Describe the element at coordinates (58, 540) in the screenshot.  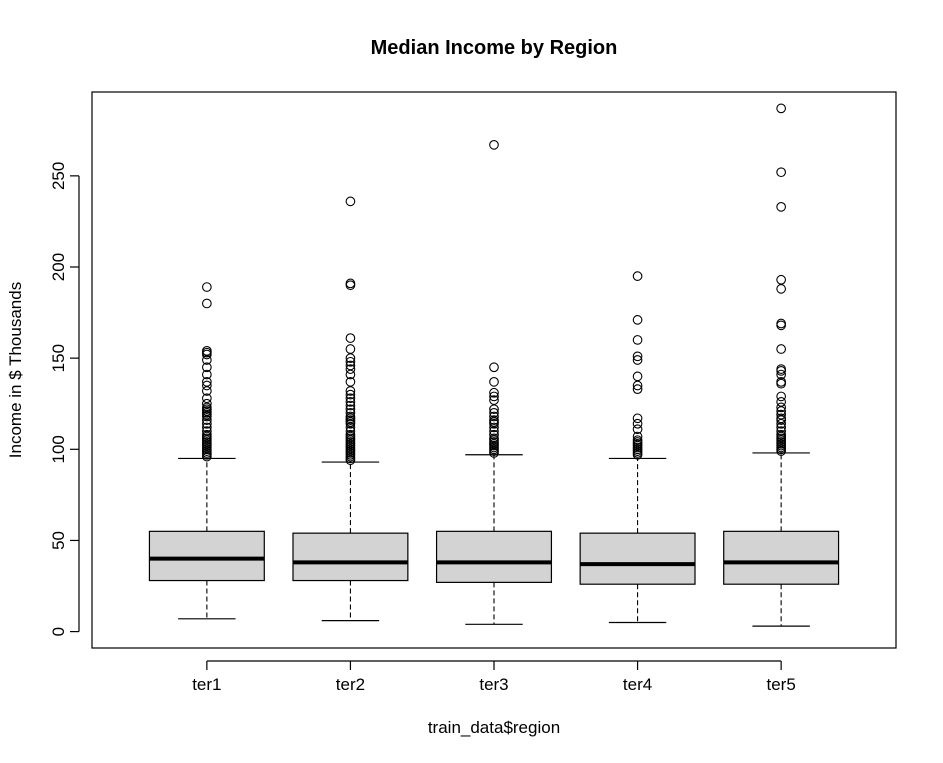
I see `y-tick-label: 50` at that location.